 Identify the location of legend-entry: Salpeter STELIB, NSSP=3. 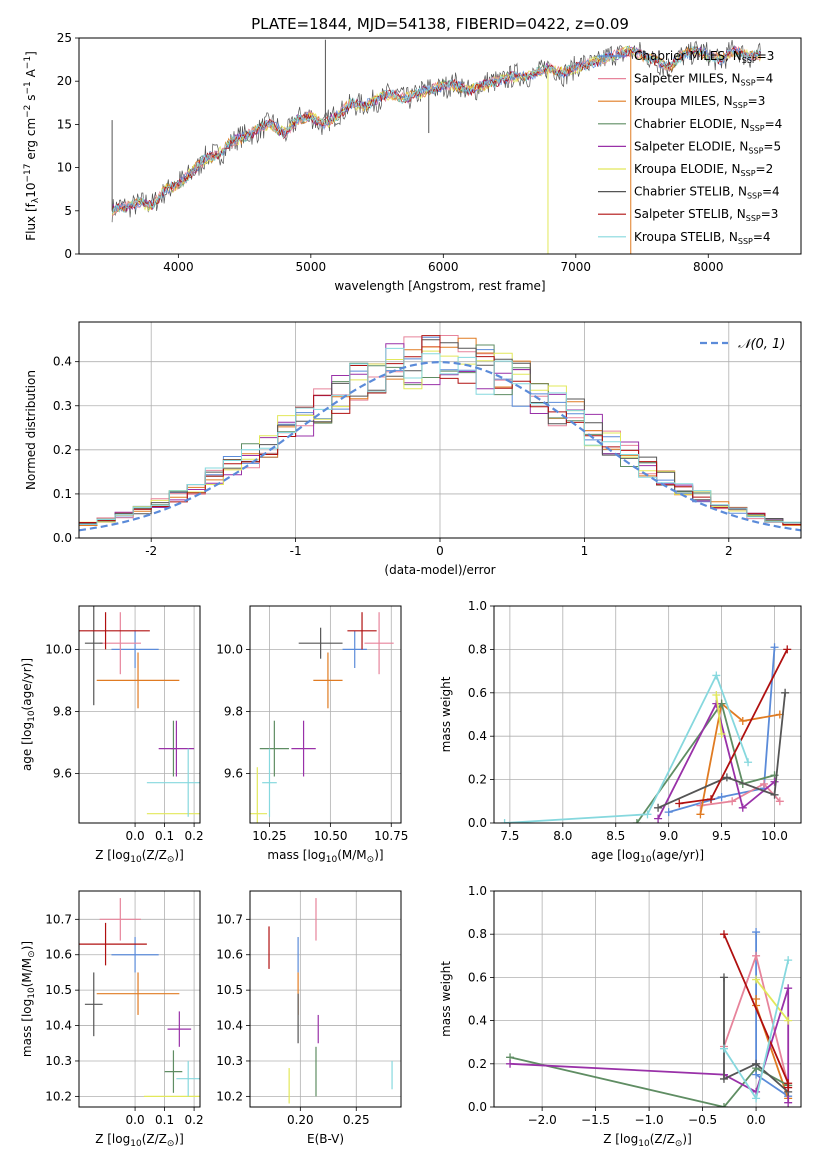
(706, 215).